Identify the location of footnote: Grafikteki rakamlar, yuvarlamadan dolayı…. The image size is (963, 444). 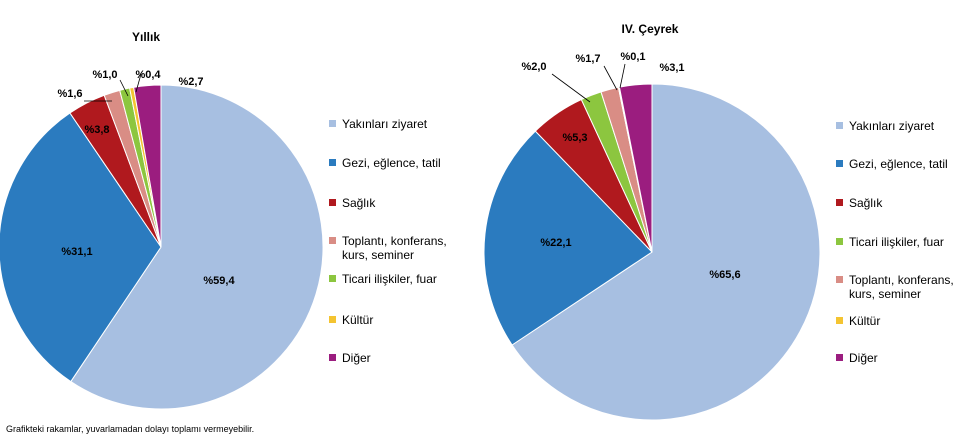
(130, 429).